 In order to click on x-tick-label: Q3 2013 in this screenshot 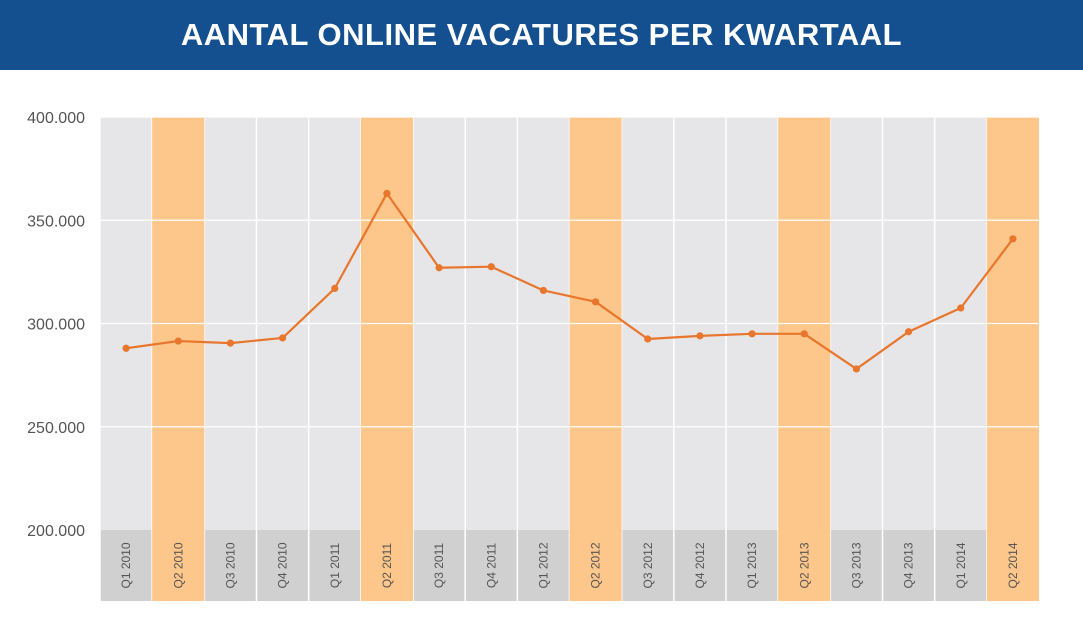, I will do `click(856, 565)`.